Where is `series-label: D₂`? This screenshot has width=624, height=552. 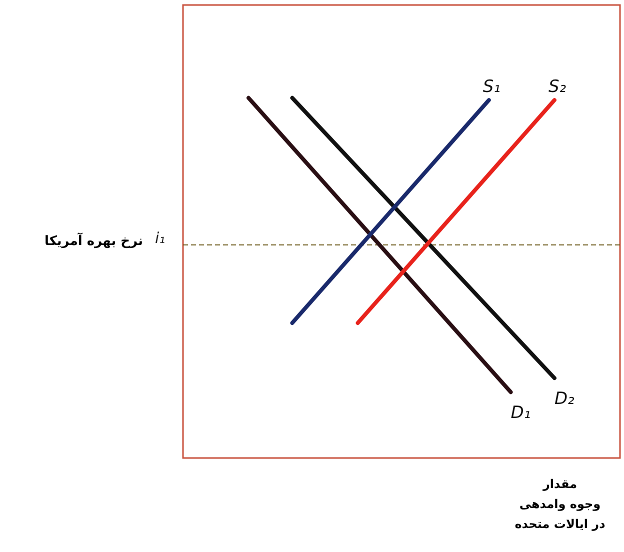 series-label: D₂ is located at coordinates (564, 399).